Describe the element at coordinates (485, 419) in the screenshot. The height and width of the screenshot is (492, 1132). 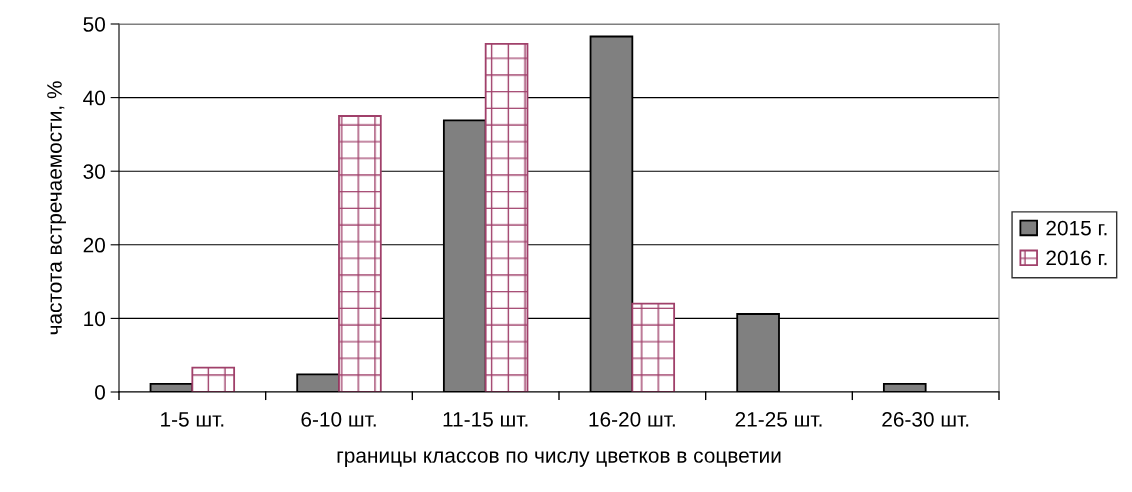
I see `x-tick-label: 11-15 шт.` at that location.